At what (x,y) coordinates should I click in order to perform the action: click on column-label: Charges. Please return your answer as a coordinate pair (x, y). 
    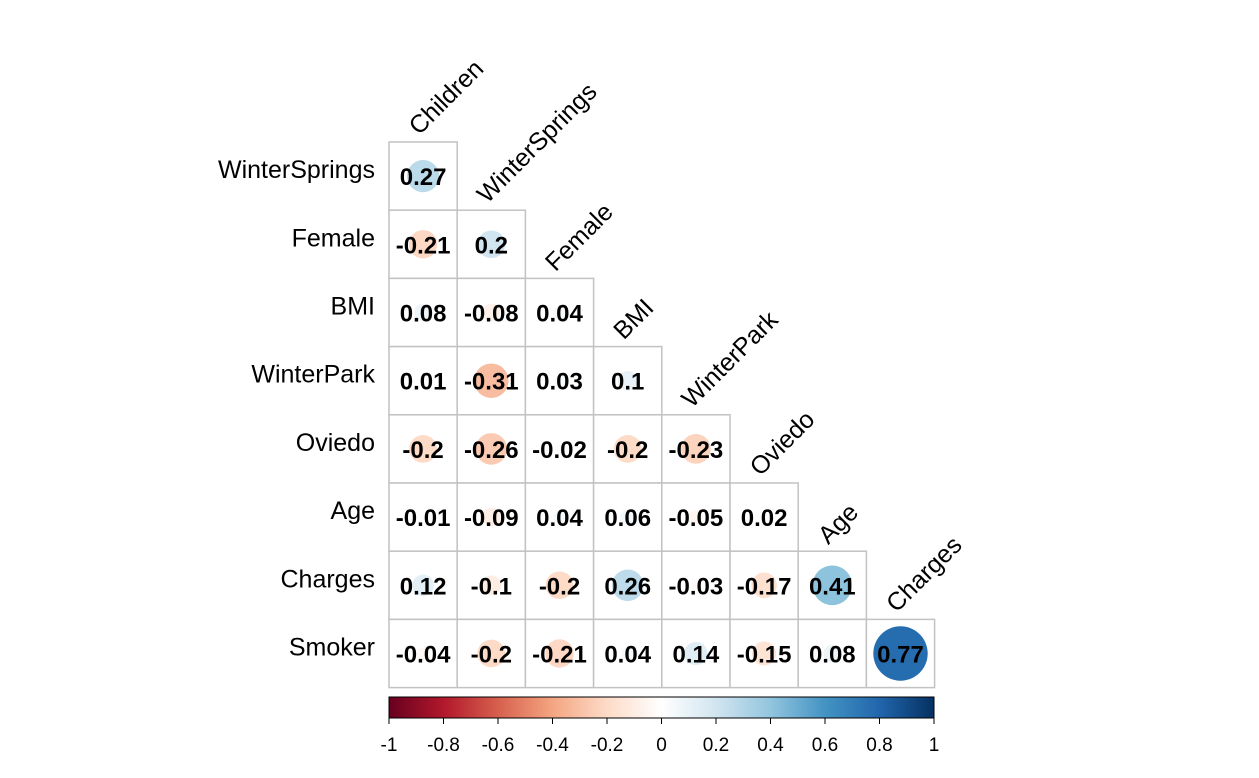
    Looking at the image, I should click on (924, 574).